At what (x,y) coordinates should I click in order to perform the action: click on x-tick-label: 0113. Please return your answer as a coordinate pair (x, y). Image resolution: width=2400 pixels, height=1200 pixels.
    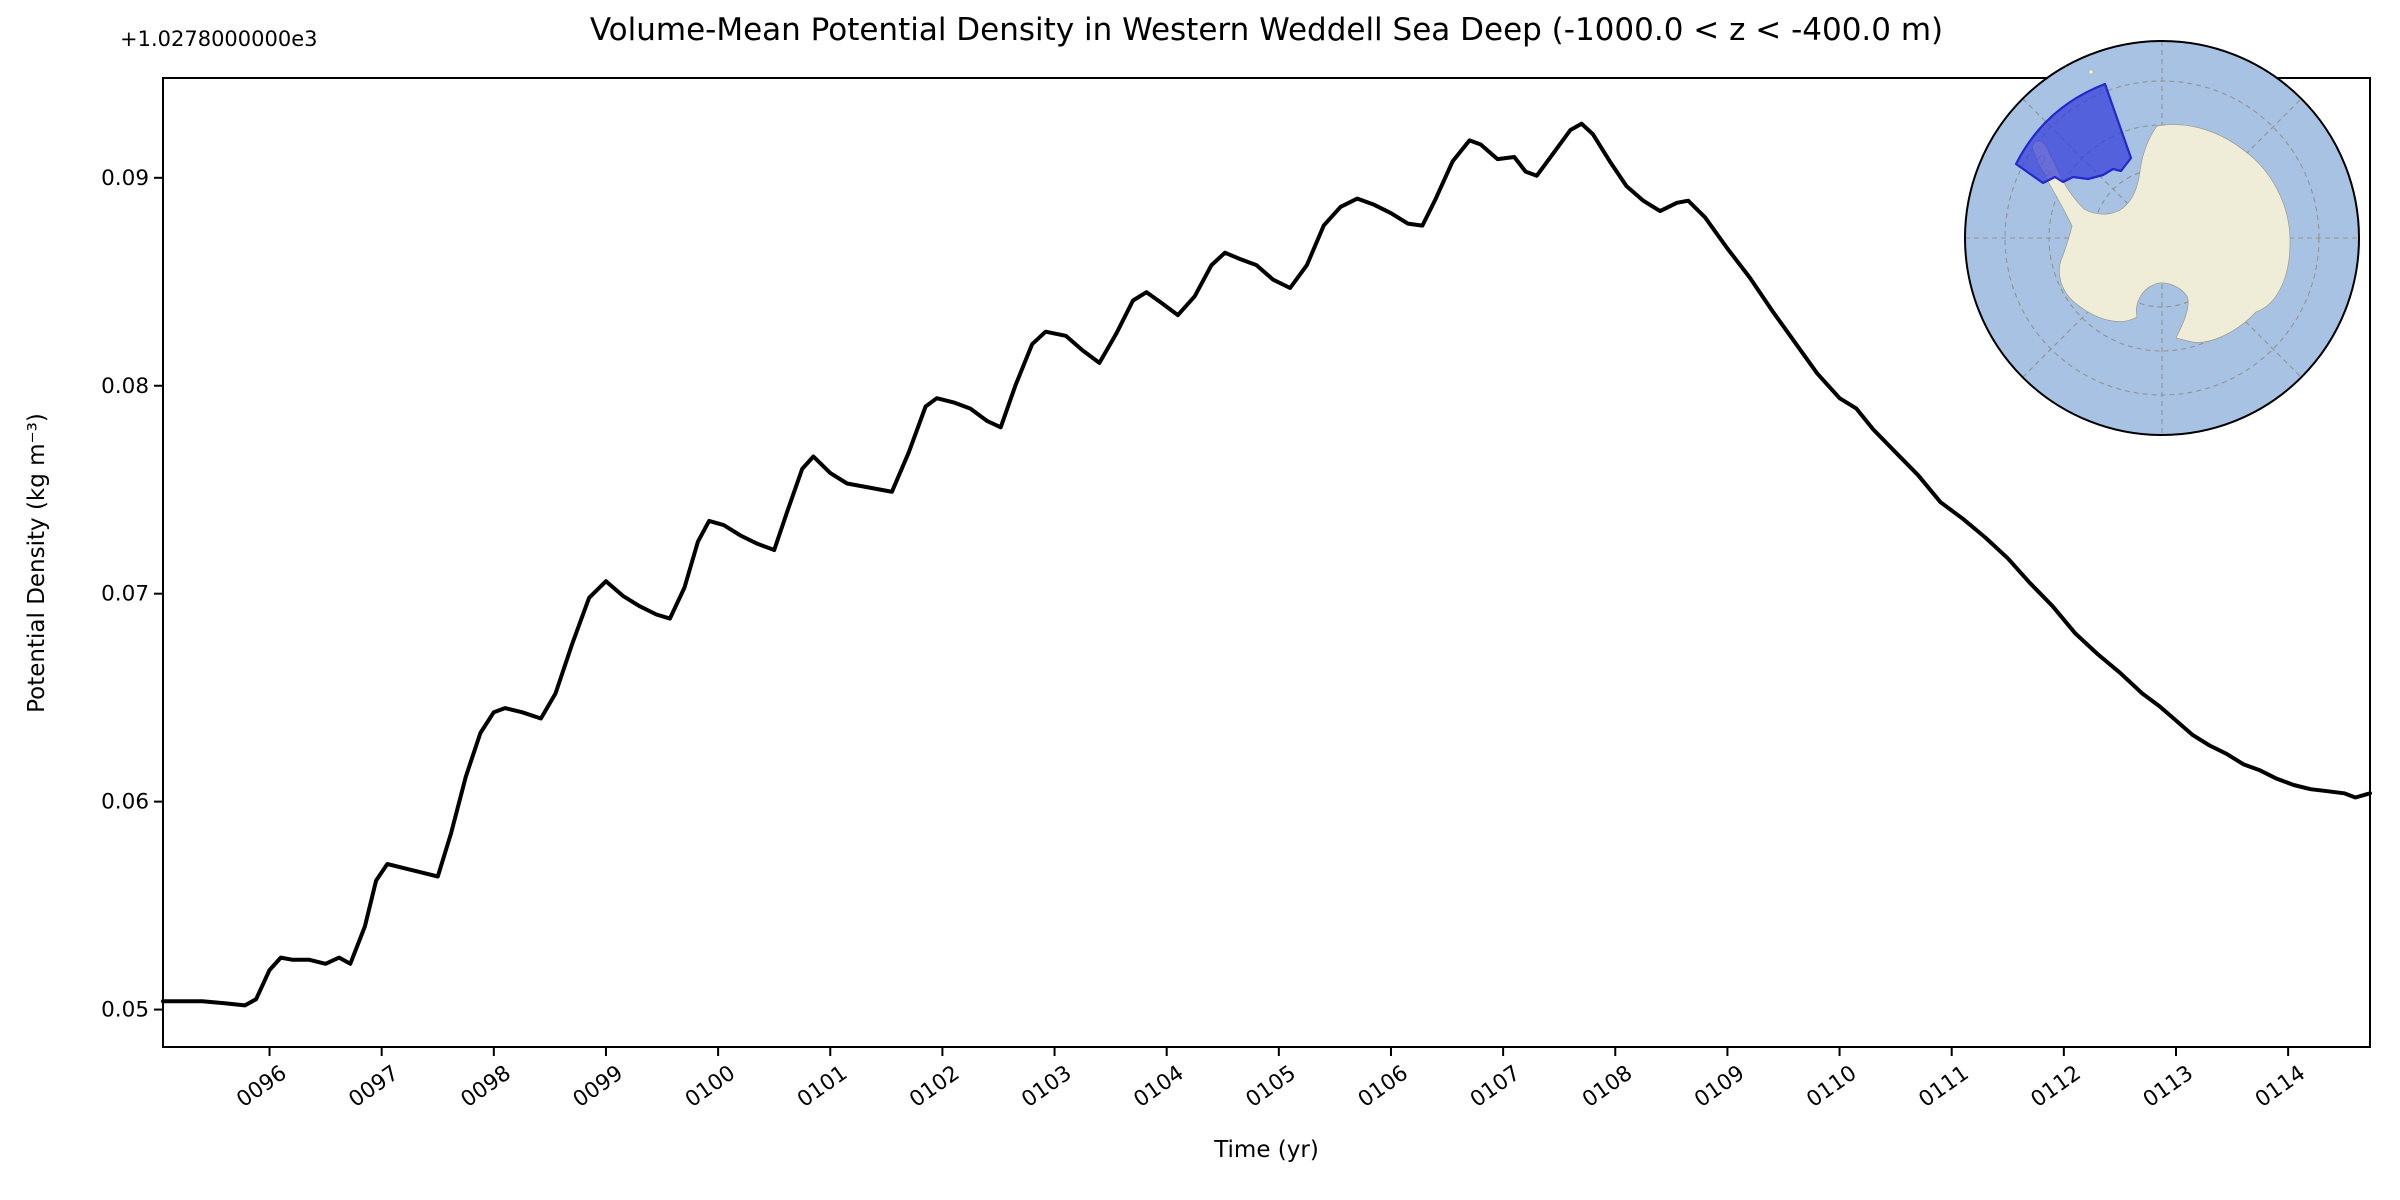
    Looking at the image, I should click on (2168, 1087).